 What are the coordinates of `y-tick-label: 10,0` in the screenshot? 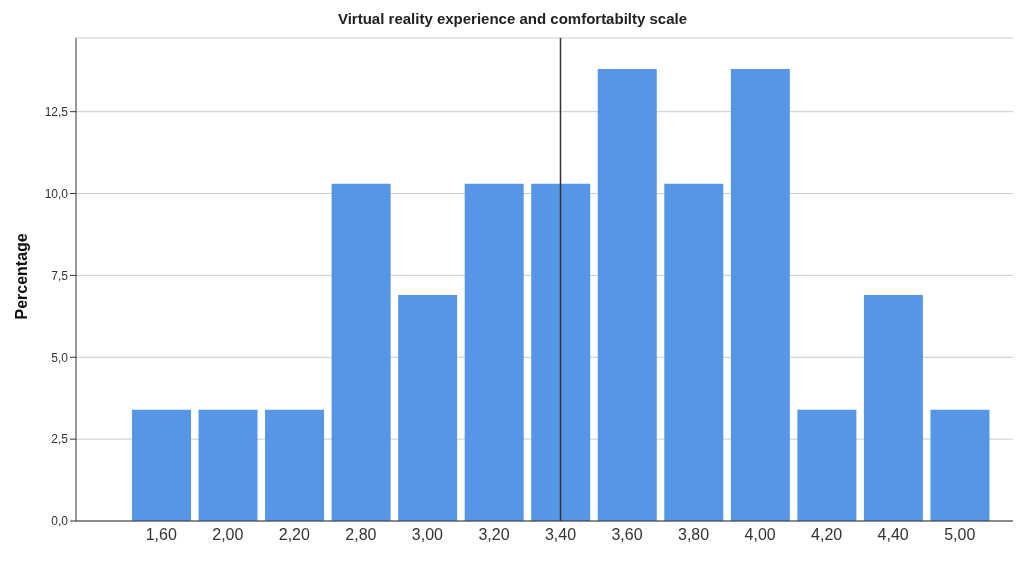 It's located at (56, 193).